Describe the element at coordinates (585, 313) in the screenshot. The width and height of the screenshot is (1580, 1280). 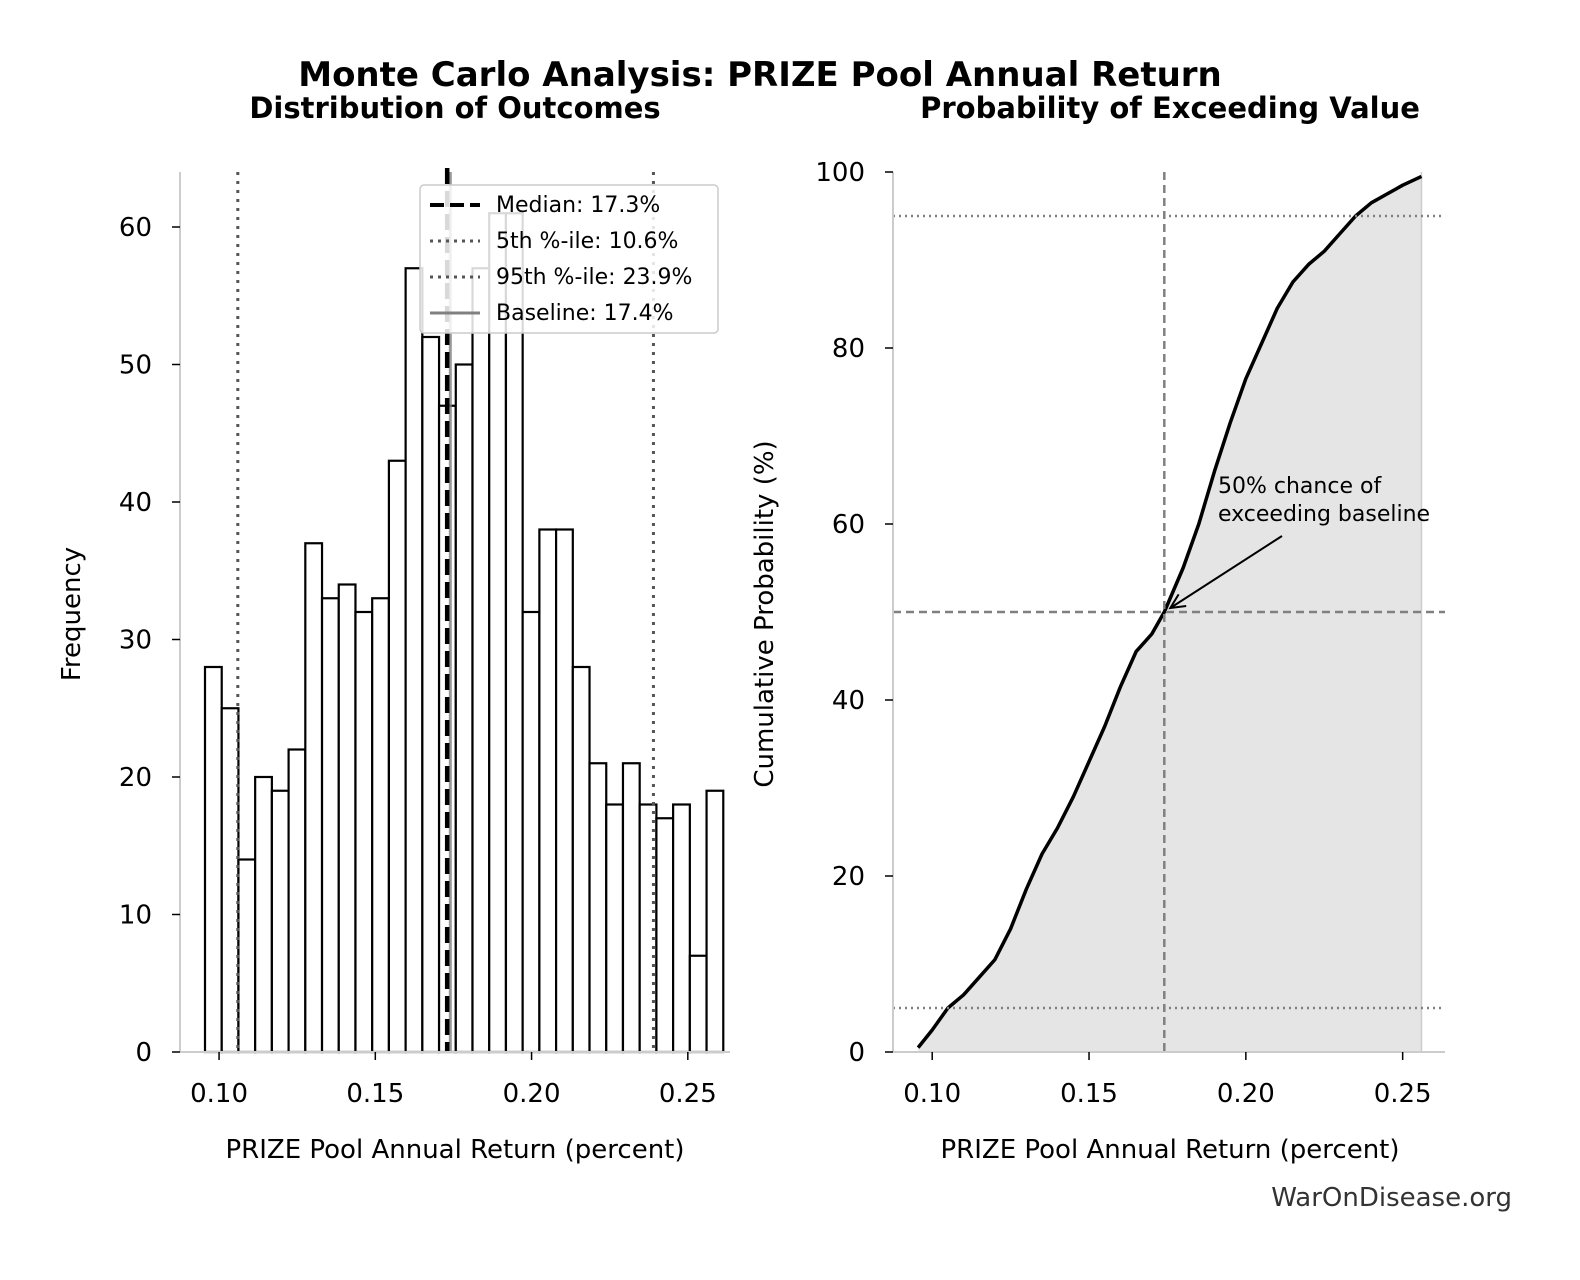
I see `legend-baseline-label: Baseline: 17.4%` at that location.